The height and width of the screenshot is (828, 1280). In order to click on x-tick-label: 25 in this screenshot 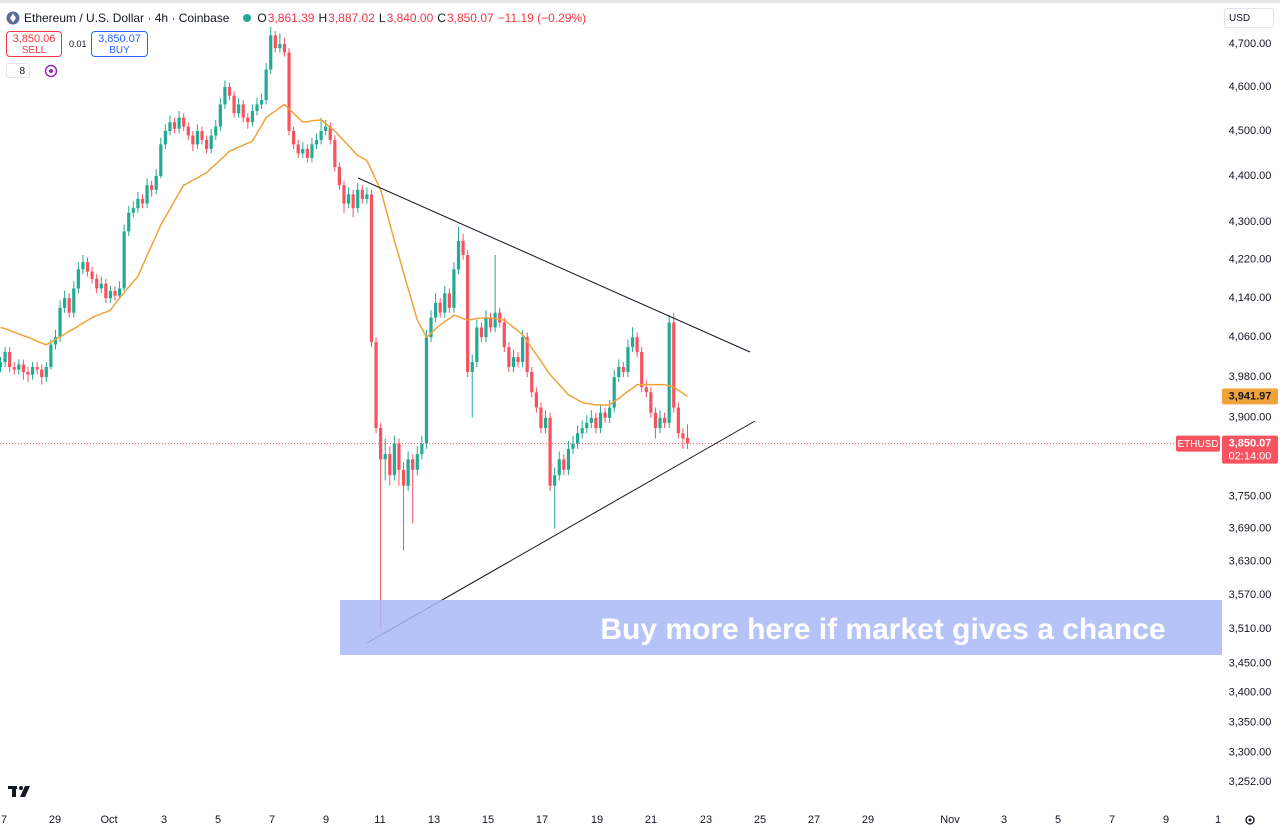, I will do `click(760, 820)`.